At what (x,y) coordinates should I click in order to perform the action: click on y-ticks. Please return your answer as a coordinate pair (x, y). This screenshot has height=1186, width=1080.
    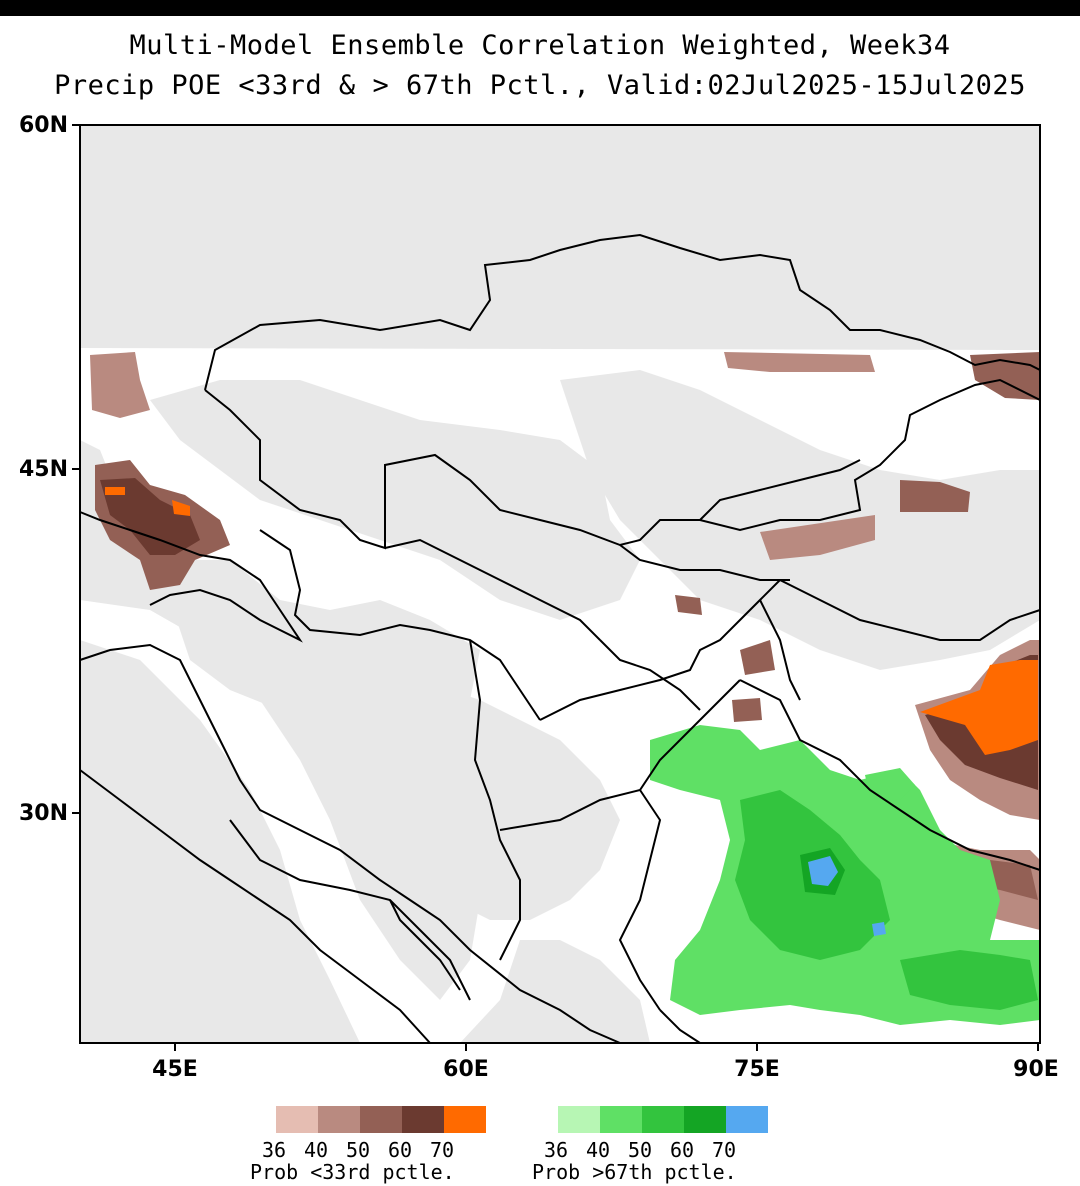
    Looking at the image, I should click on (76, 469).